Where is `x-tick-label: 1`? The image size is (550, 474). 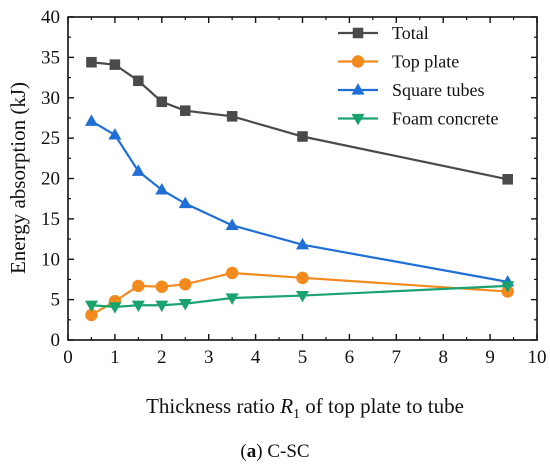
x-tick-label: 1 is located at coordinates (115, 357).